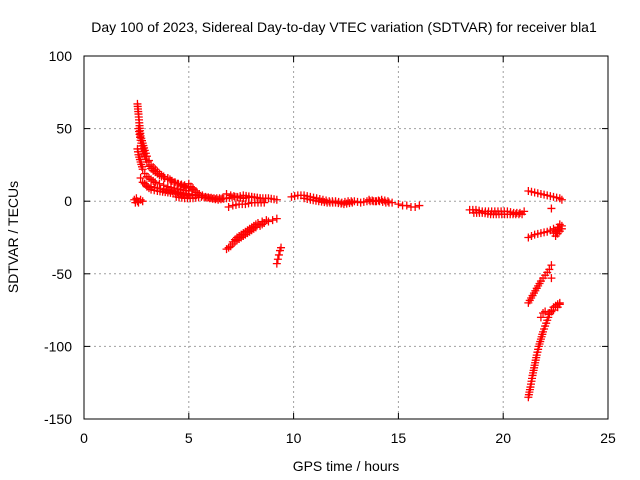  I want to click on y-tick-label: -100, so click(58, 346).